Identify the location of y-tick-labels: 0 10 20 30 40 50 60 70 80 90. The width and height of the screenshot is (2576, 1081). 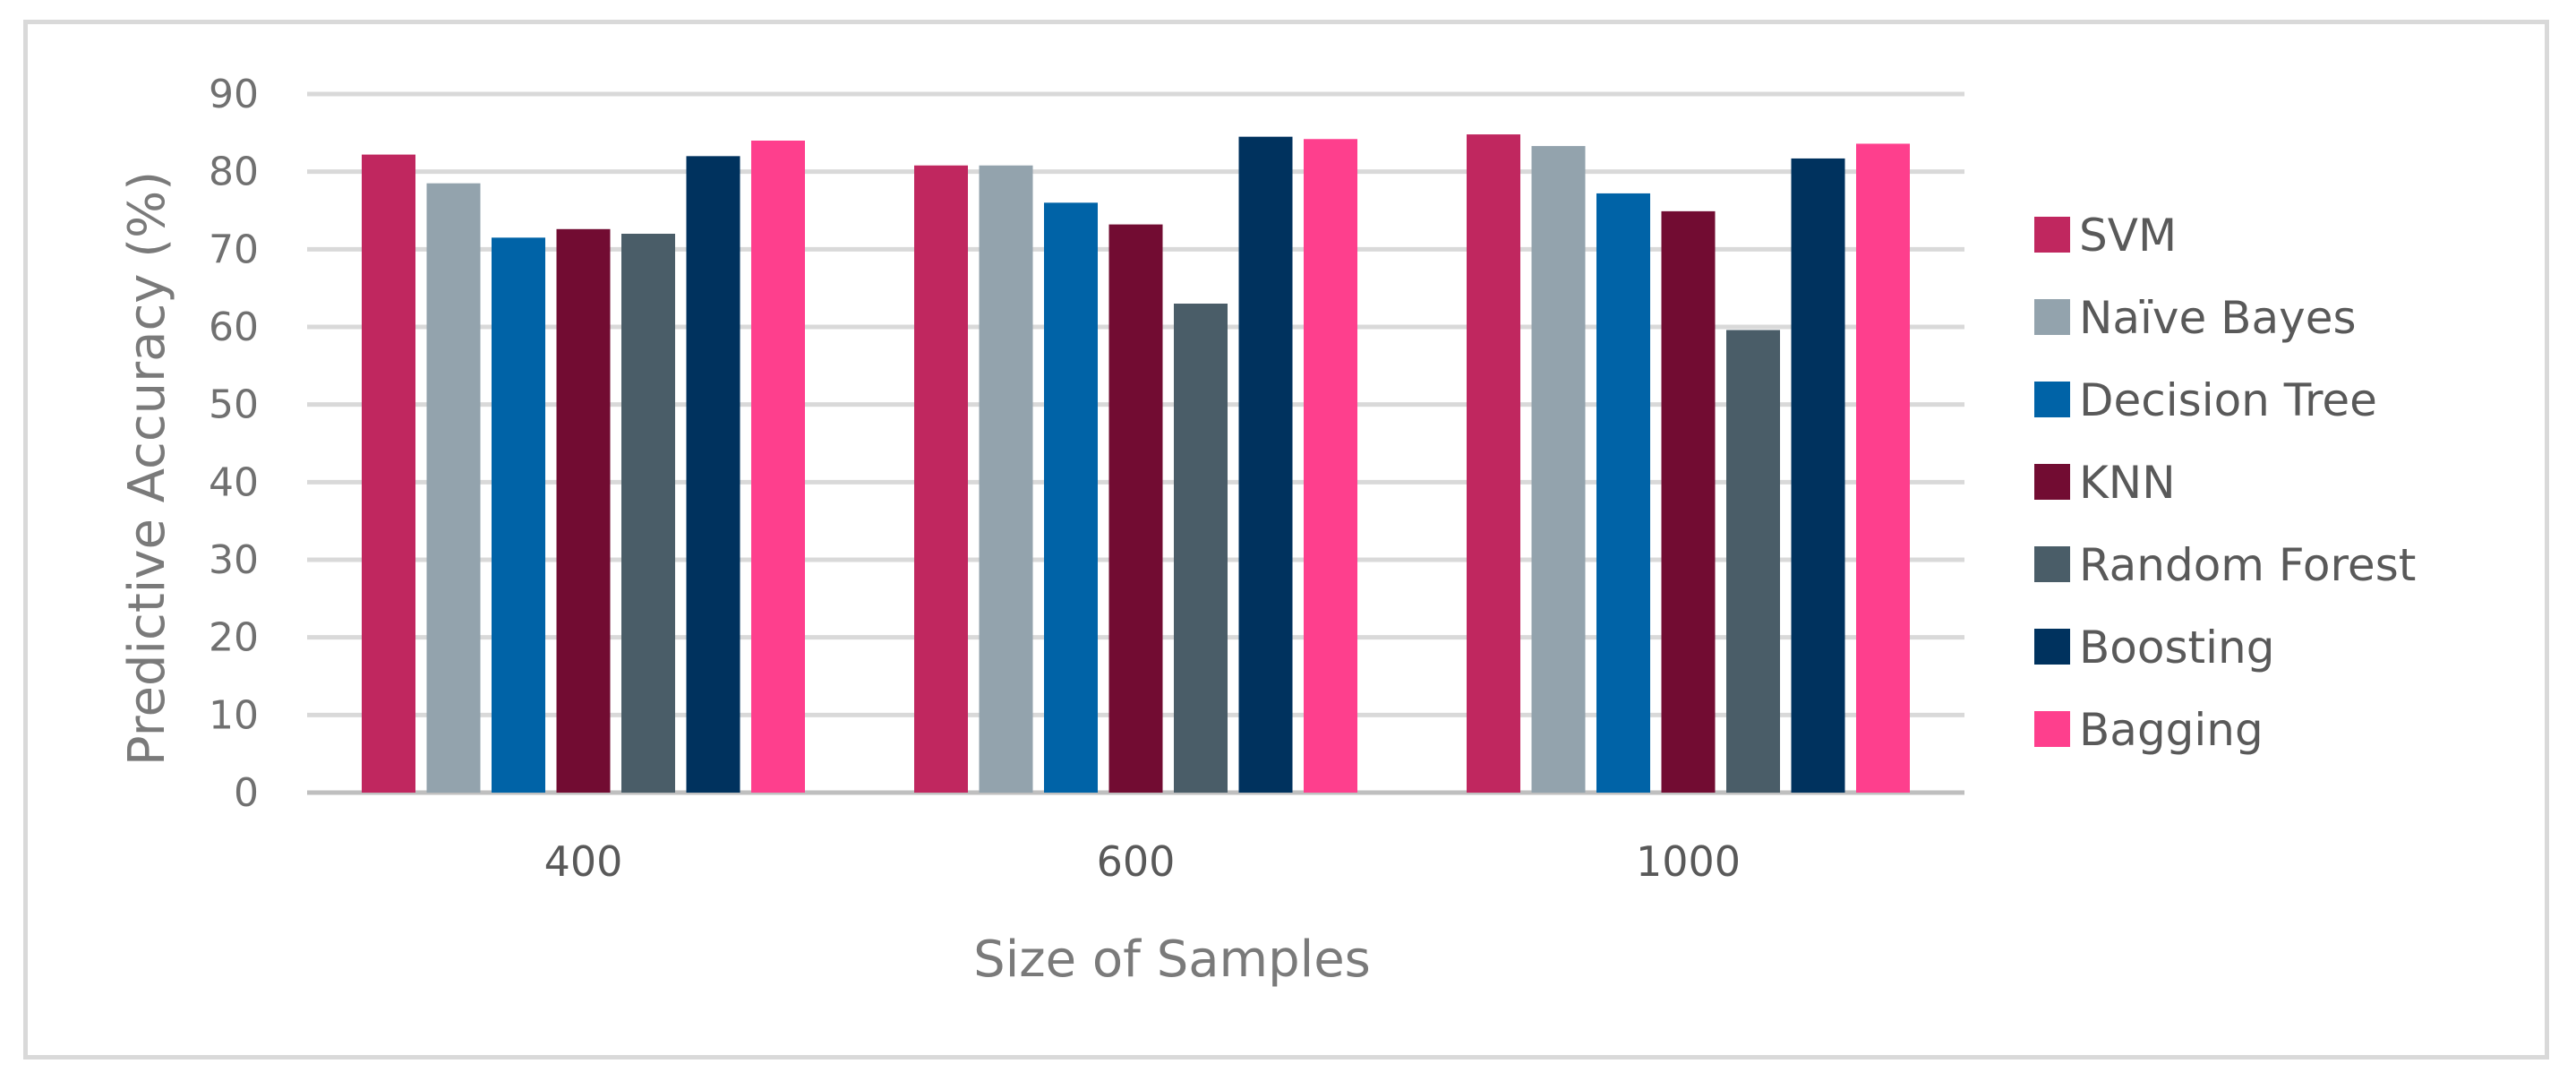
(234, 444).